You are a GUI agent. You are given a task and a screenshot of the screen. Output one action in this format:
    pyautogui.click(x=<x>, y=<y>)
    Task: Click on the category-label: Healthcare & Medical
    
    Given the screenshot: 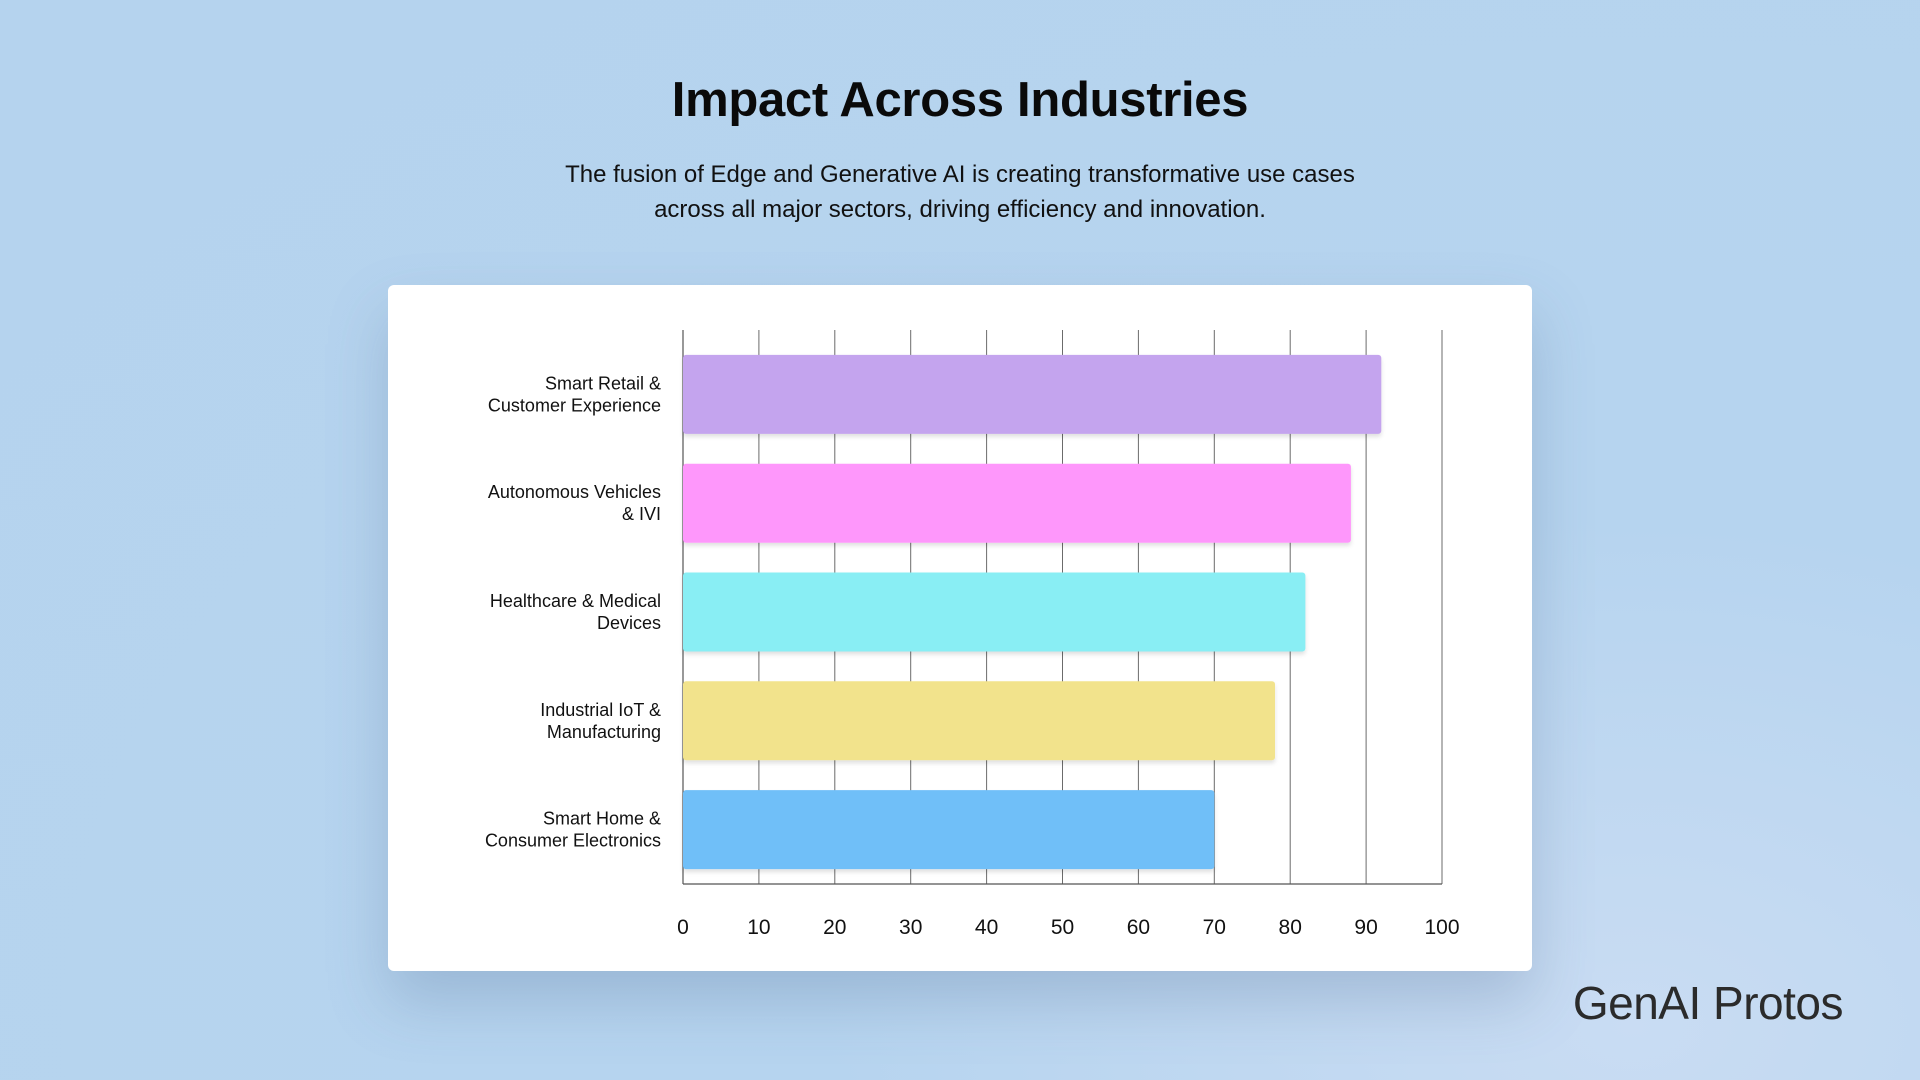 What is the action you would take?
    pyautogui.click(x=575, y=601)
    